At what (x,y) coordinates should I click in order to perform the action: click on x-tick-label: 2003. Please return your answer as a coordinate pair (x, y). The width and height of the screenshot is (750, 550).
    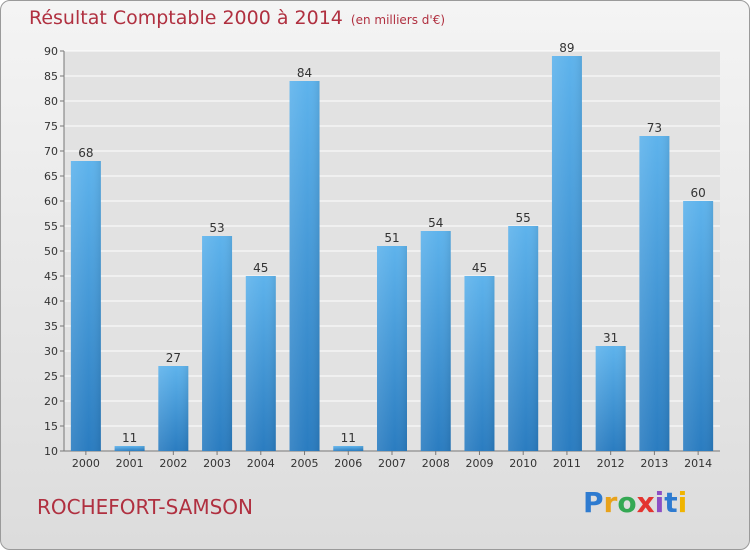
    Looking at the image, I should click on (217, 463).